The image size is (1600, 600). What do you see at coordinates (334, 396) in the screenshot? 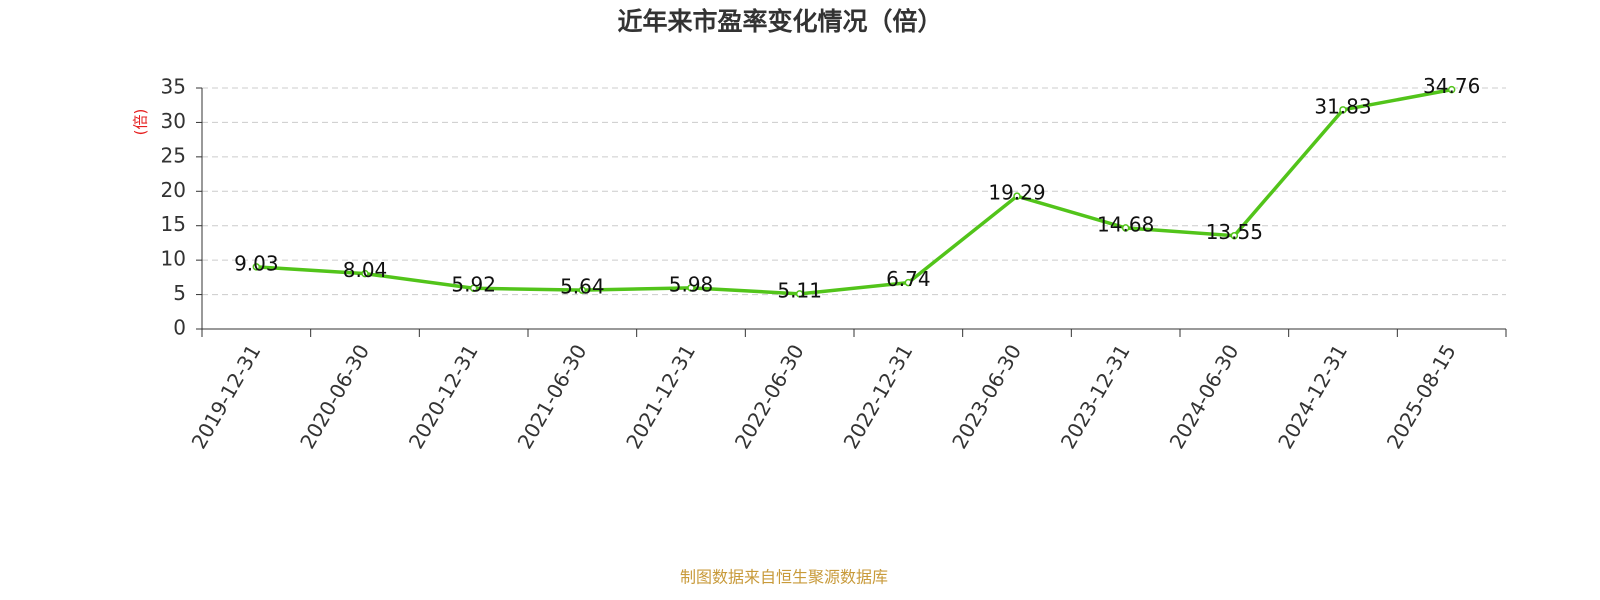
I see `x-tick-label: 2020-06-30` at bounding box center [334, 396].